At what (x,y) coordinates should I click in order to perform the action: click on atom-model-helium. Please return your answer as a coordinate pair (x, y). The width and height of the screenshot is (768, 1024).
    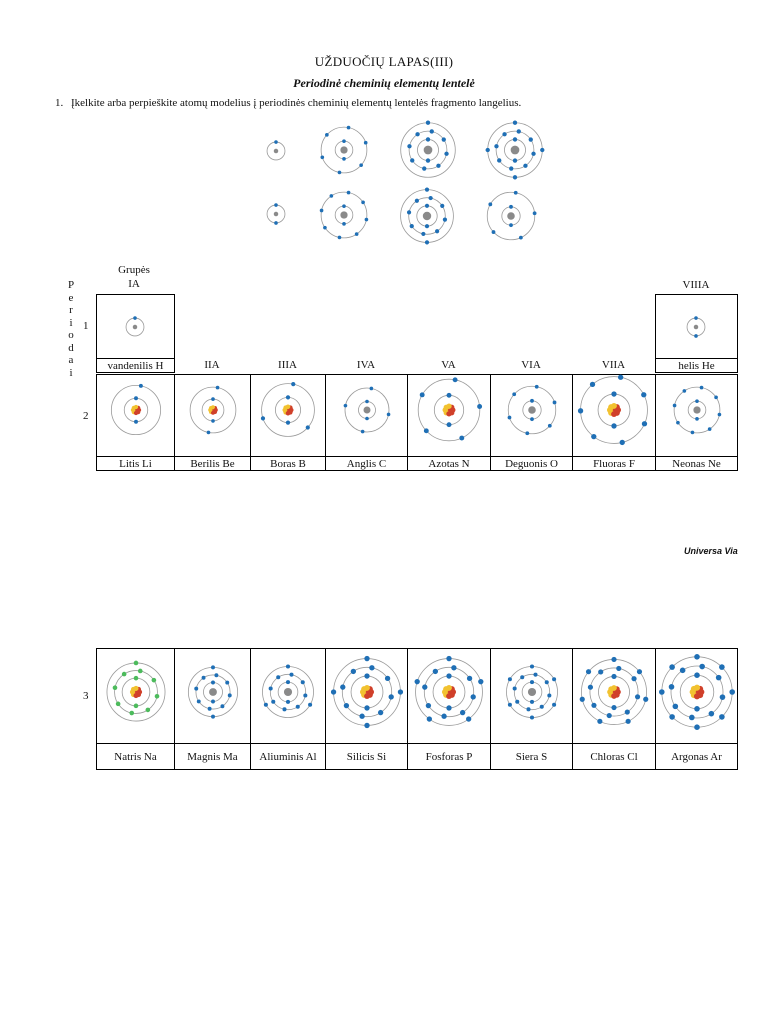
    Looking at the image, I should click on (696, 327).